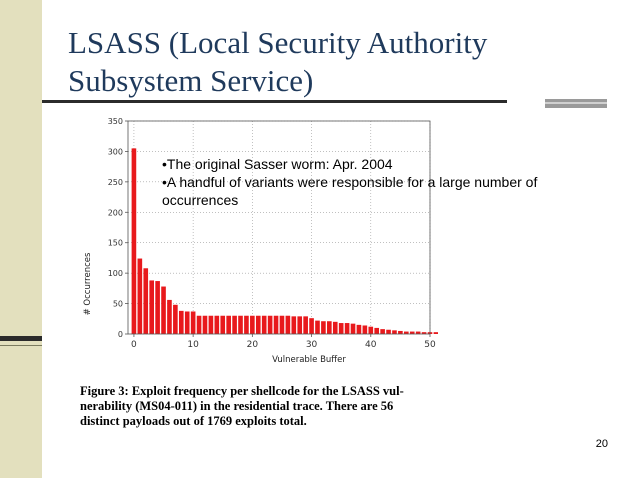 The height and width of the screenshot is (478, 638). What do you see at coordinates (200, 200) in the screenshot?
I see `bullet-item-2-continuation: occurrences` at bounding box center [200, 200].